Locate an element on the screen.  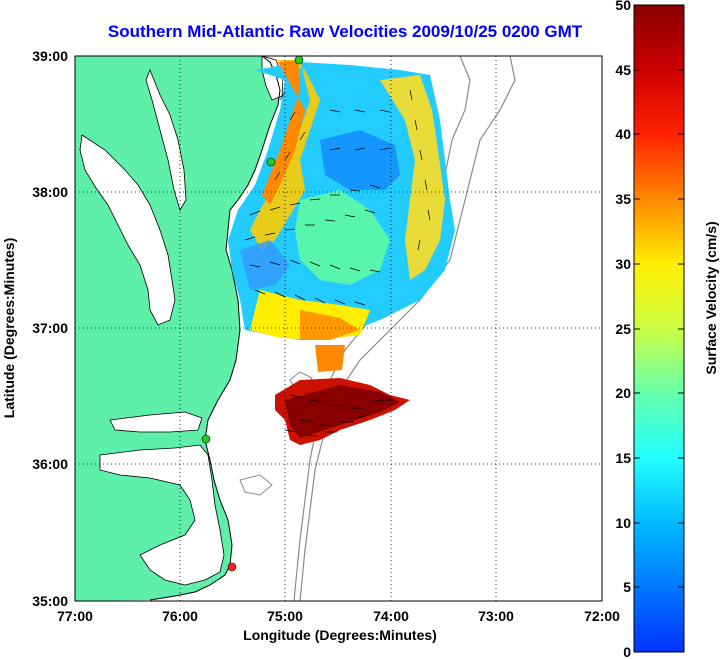
chesapeake-bay is located at coordinates (127, 230).